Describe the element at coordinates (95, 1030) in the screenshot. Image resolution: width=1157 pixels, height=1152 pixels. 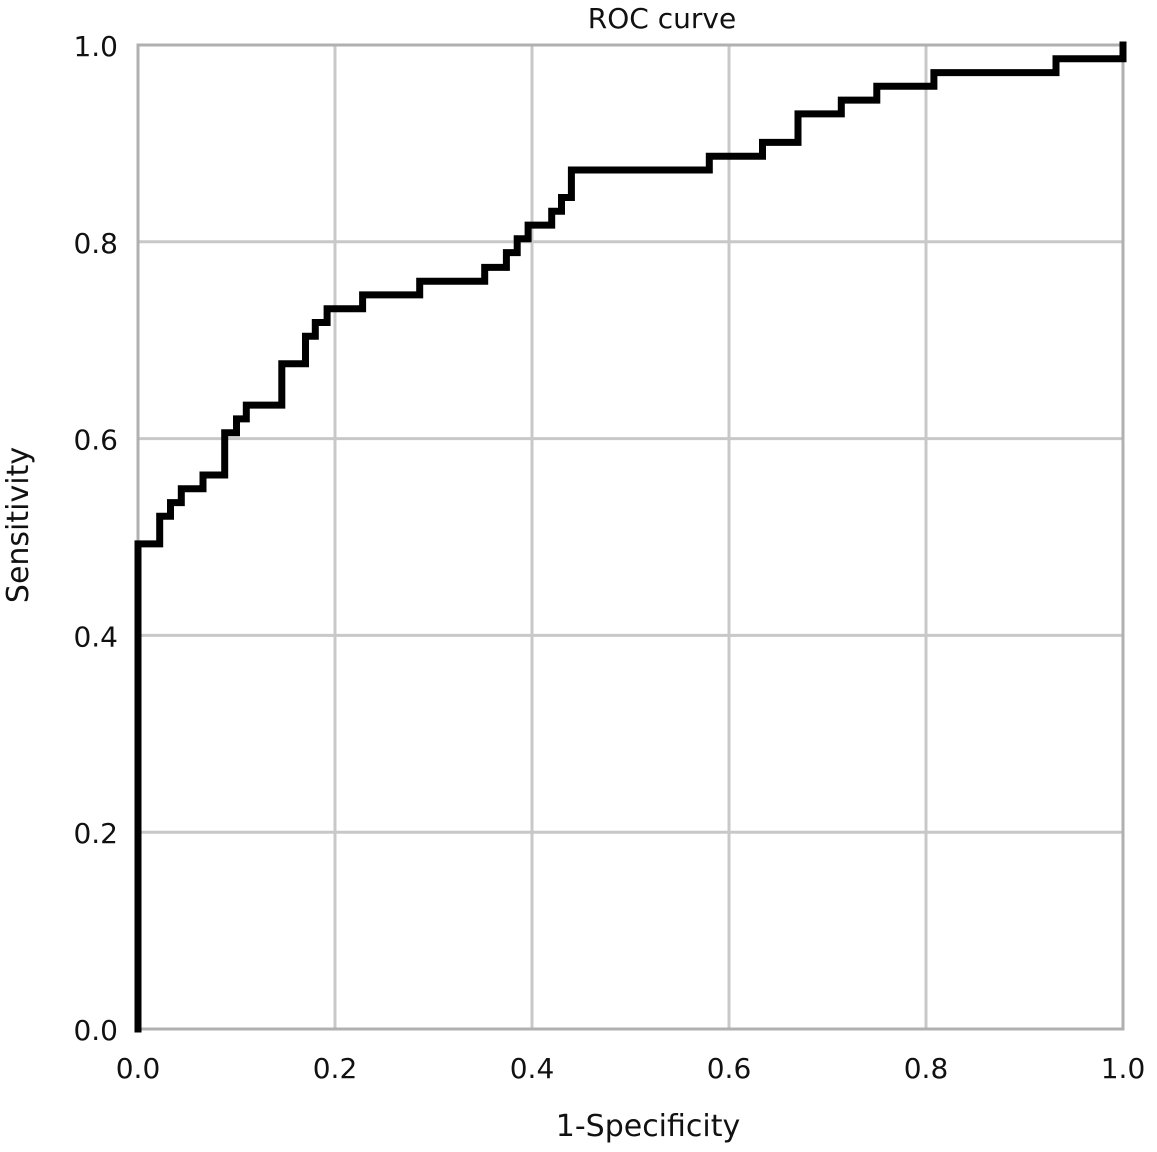
I see `y-tick-label: 0.0` at that location.